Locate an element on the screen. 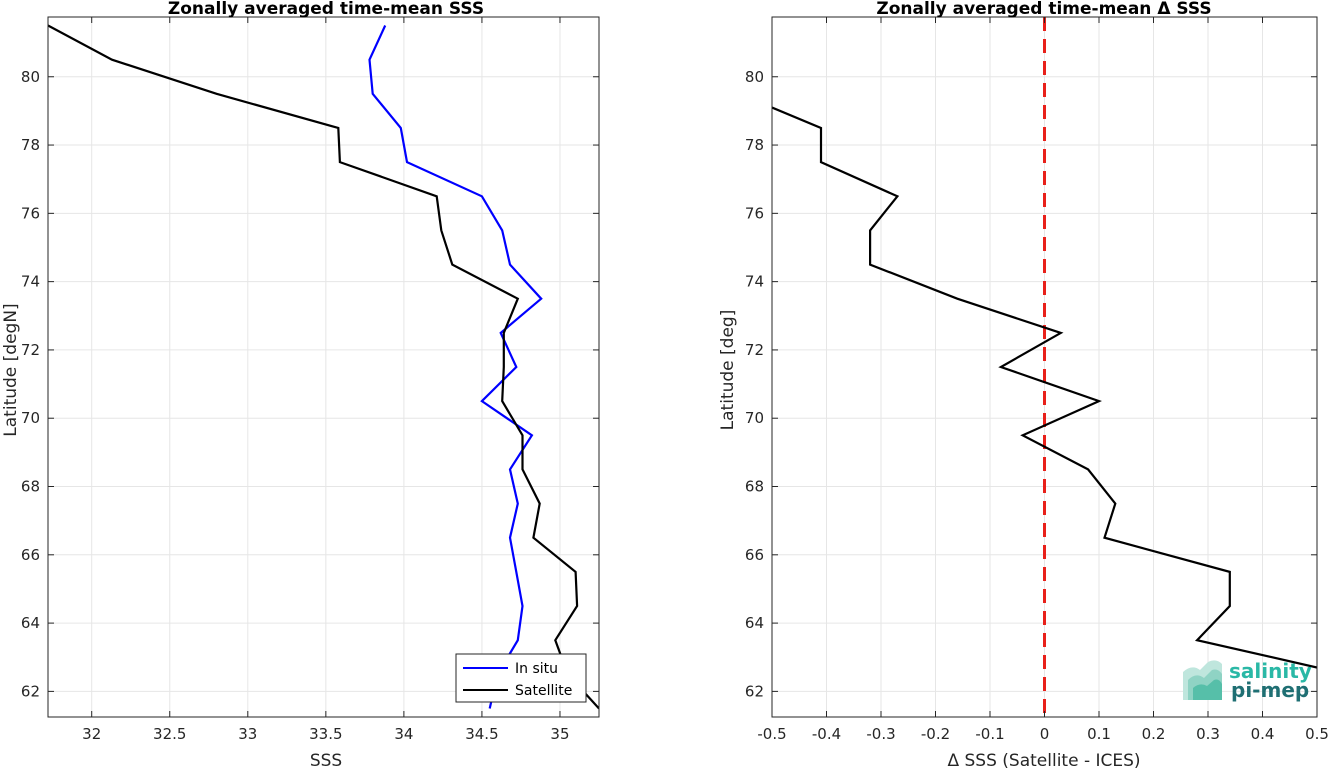  delta-y-tick-label: 66 is located at coordinates (754, 555).